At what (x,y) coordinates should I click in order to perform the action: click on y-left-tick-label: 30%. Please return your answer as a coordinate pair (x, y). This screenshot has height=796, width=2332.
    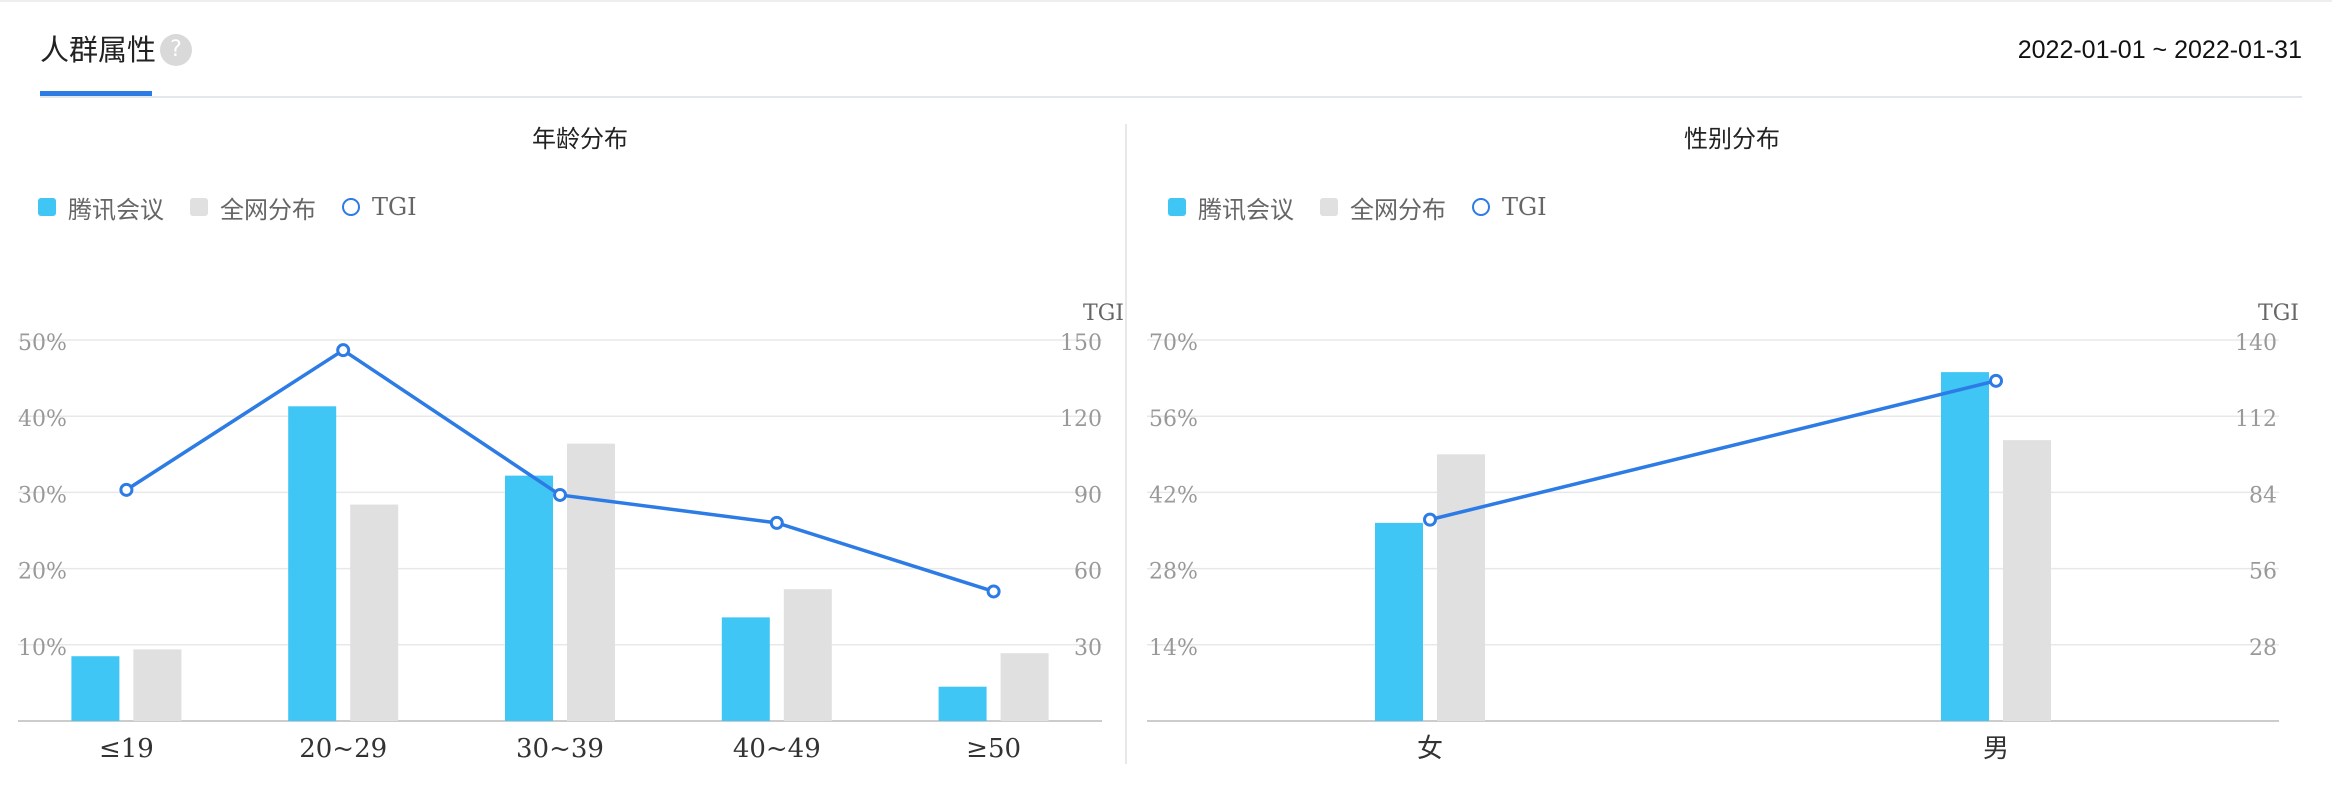
    Looking at the image, I should click on (42, 495).